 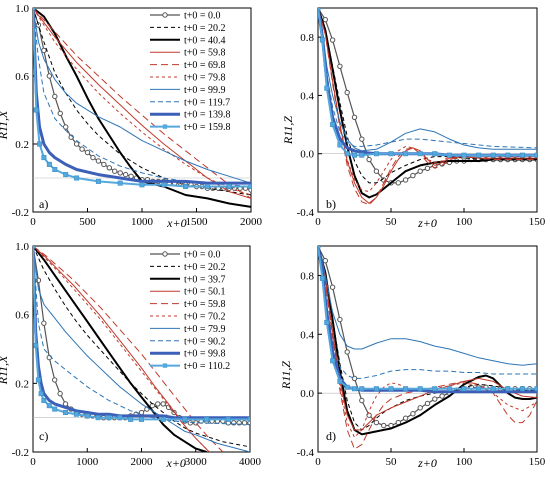 I want to click on x-axis-label: x+0, so click(x=176, y=223).